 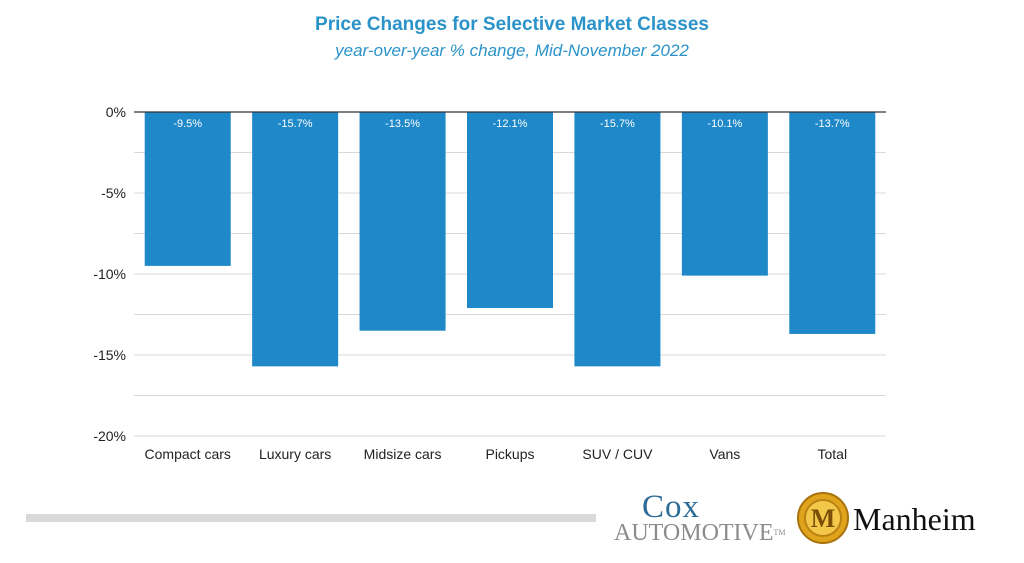 What do you see at coordinates (188, 454) in the screenshot?
I see `x-category-label: Compact cars` at bounding box center [188, 454].